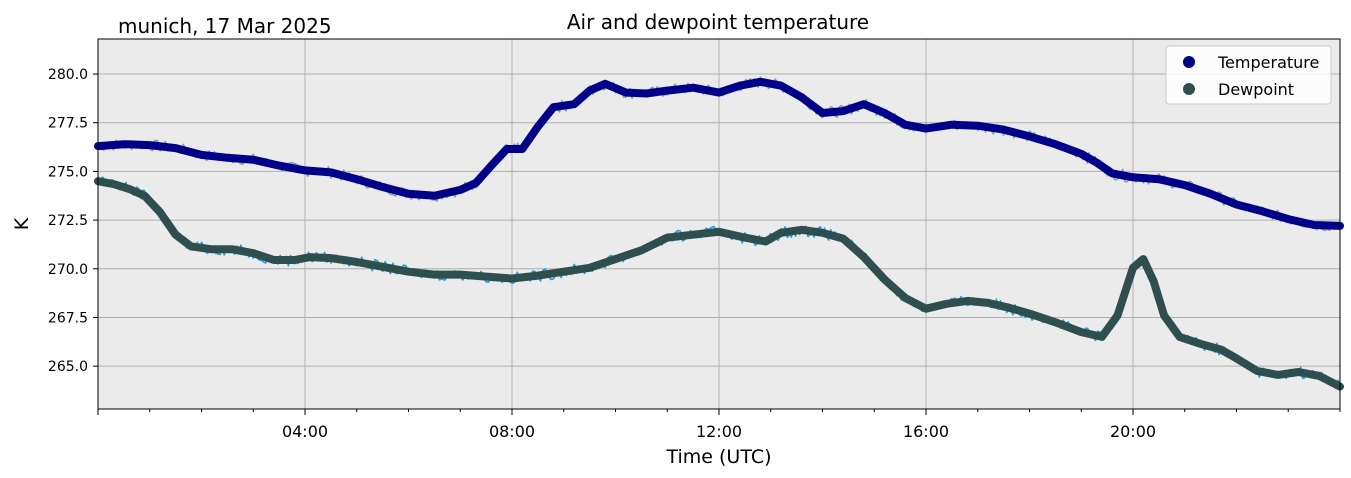 Image resolution: width=1351 pixels, height=478 pixels. What do you see at coordinates (68, 367) in the screenshot?
I see `y-tick-label-265-0: 265.0` at bounding box center [68, 367].